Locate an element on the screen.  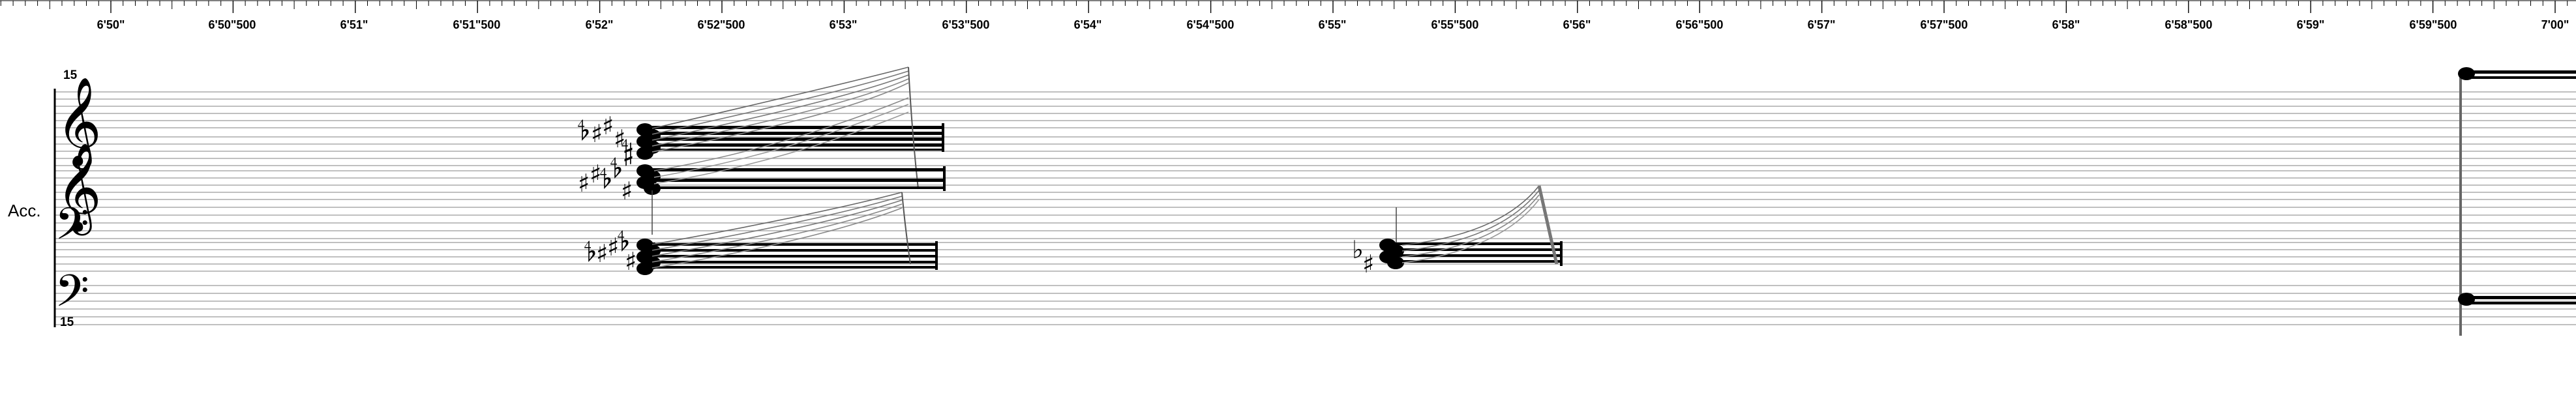
note-cluster-2: ♯ ♯ 𝄳 𝄳 ♯ is located at coordinates (762, 166).